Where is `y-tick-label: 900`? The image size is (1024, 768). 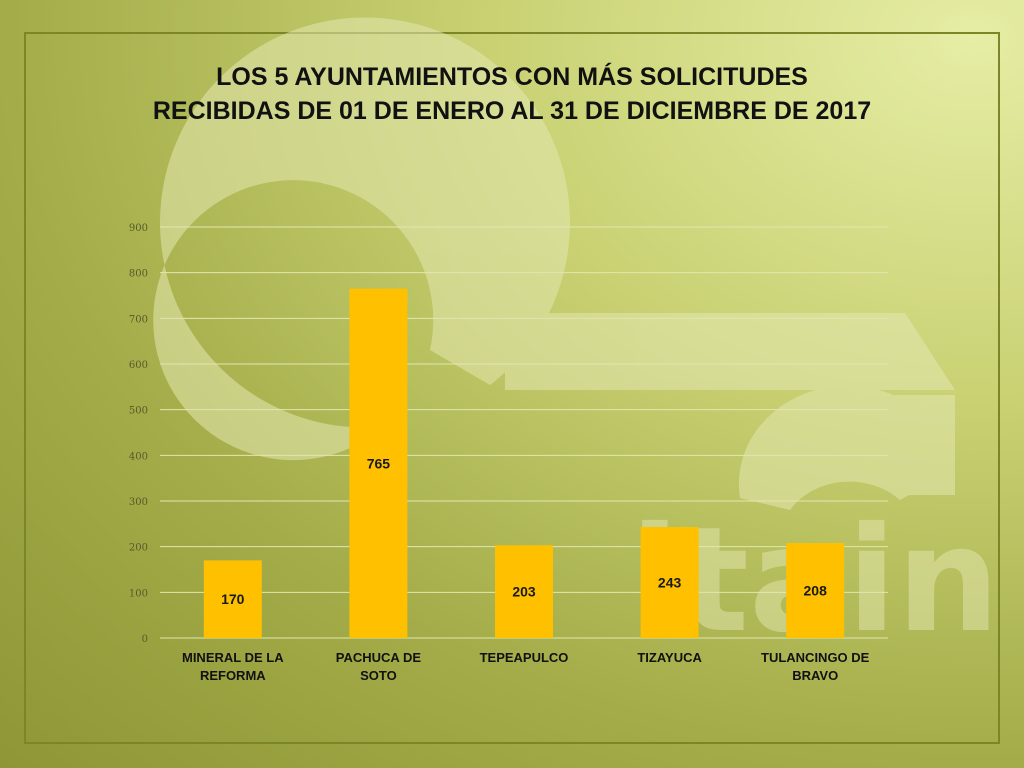
y-tick-label: 900 is located at coordinates (138, 228).